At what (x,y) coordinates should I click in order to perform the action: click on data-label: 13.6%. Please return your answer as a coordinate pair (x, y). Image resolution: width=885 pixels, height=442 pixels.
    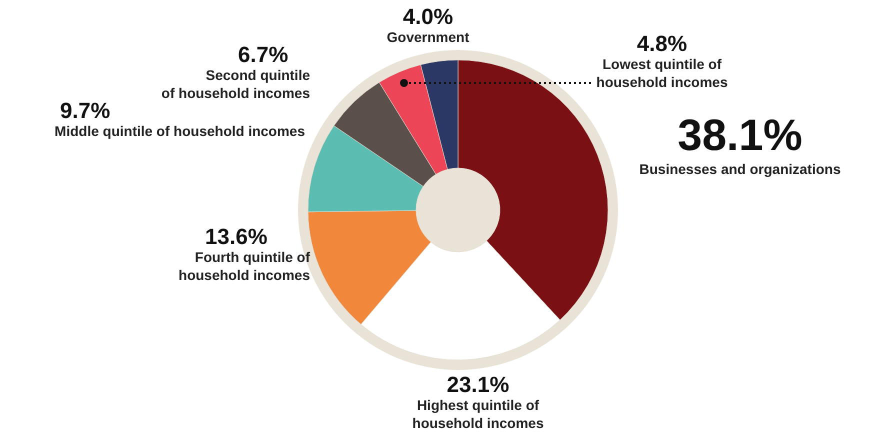
    Looking at the image, I should click on (236, 236).